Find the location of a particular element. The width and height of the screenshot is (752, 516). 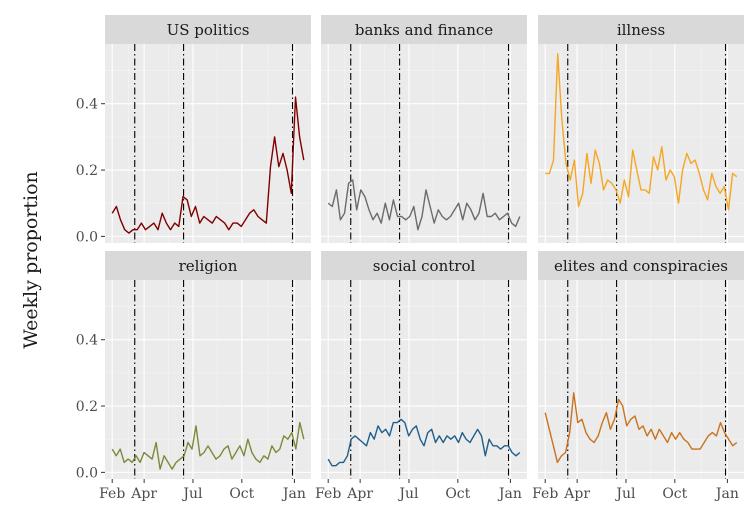

facet-strip-label: religion is located at coordinates (208, 266).